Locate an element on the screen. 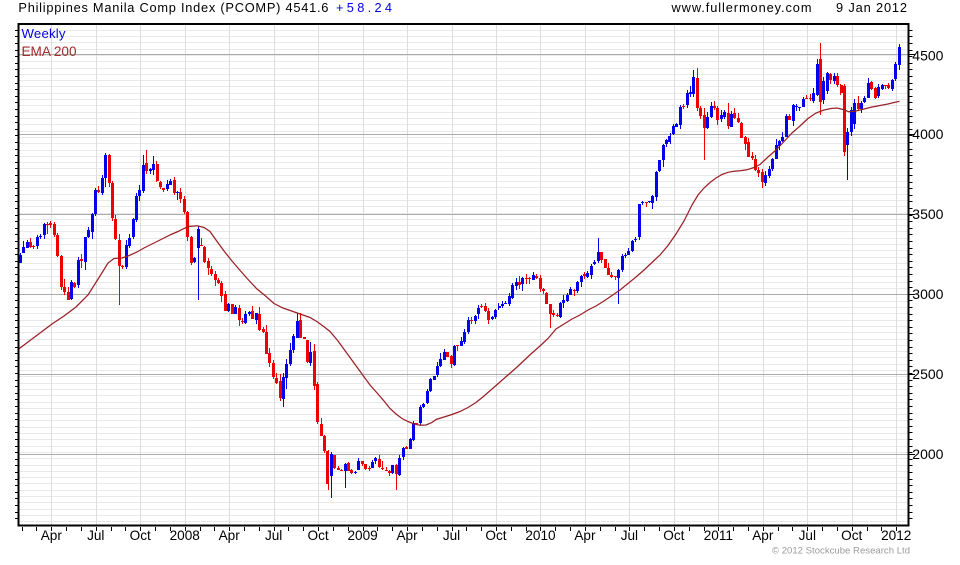 Image resolution: width=960 pixels, height=565 pixels. svg-text: +58.24 is located at coordinates (364, 7).